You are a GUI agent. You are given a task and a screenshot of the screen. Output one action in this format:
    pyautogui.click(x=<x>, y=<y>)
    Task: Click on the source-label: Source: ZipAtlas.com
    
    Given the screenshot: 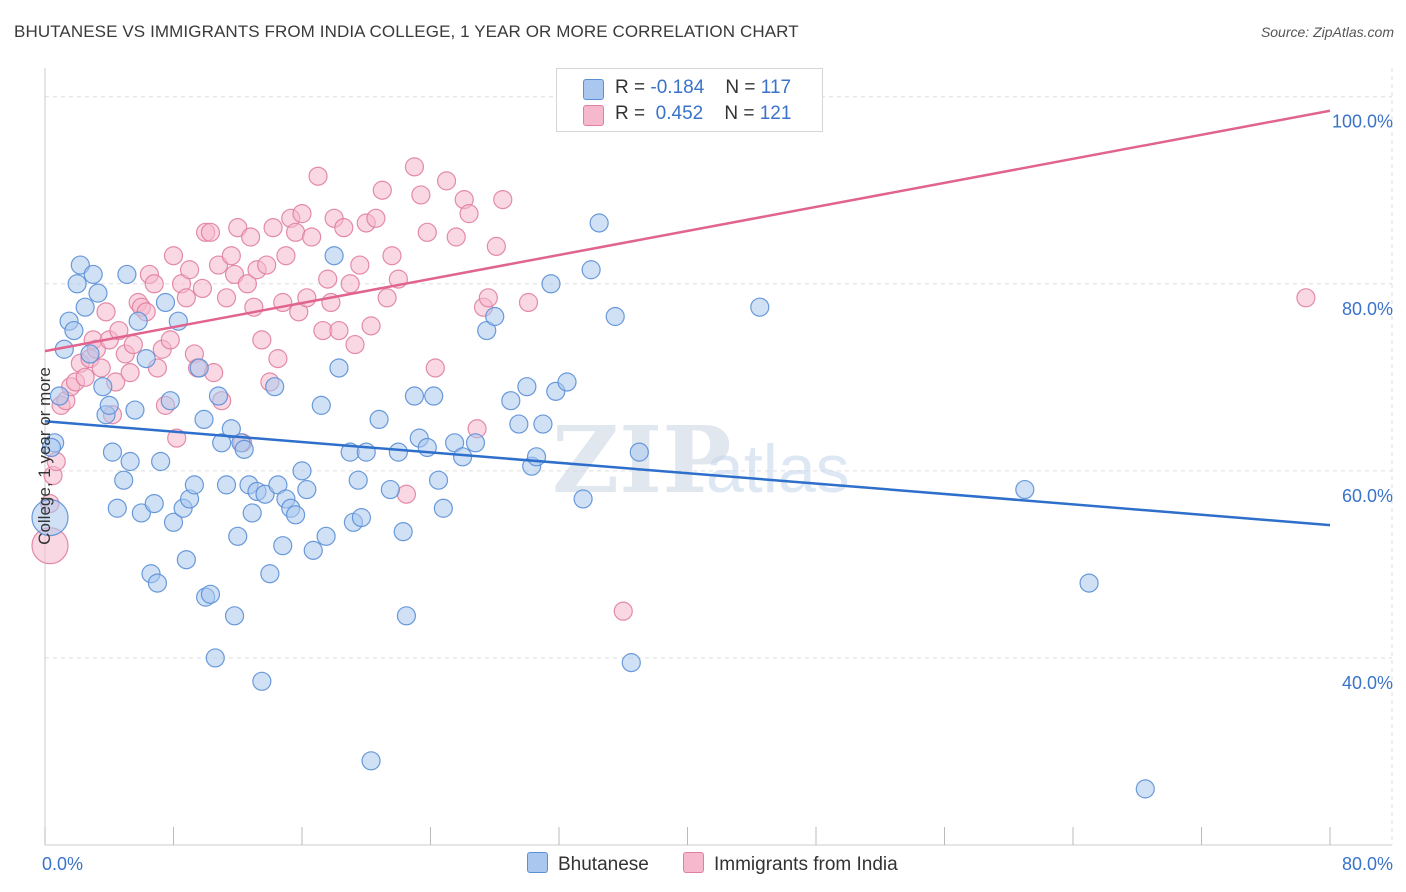 What is the action you would take?
    pyautogui.click(x=1327, y=32)
    